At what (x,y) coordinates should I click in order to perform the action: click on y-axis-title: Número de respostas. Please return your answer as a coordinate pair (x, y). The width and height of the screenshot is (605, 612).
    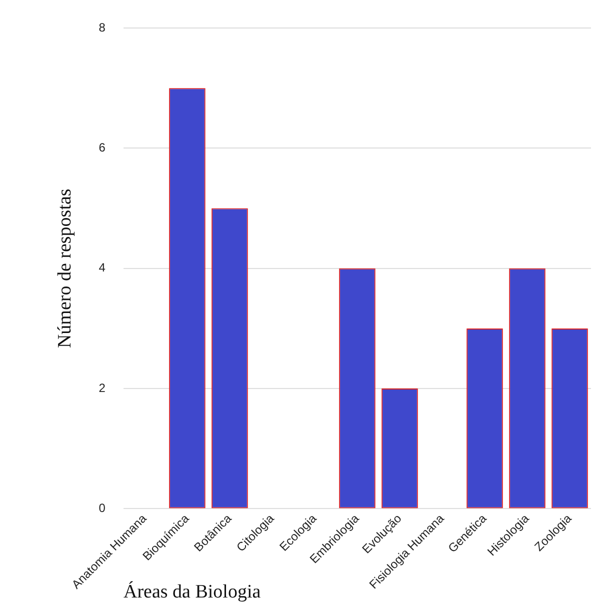
    Looking at the image, I should click on (65, 268).